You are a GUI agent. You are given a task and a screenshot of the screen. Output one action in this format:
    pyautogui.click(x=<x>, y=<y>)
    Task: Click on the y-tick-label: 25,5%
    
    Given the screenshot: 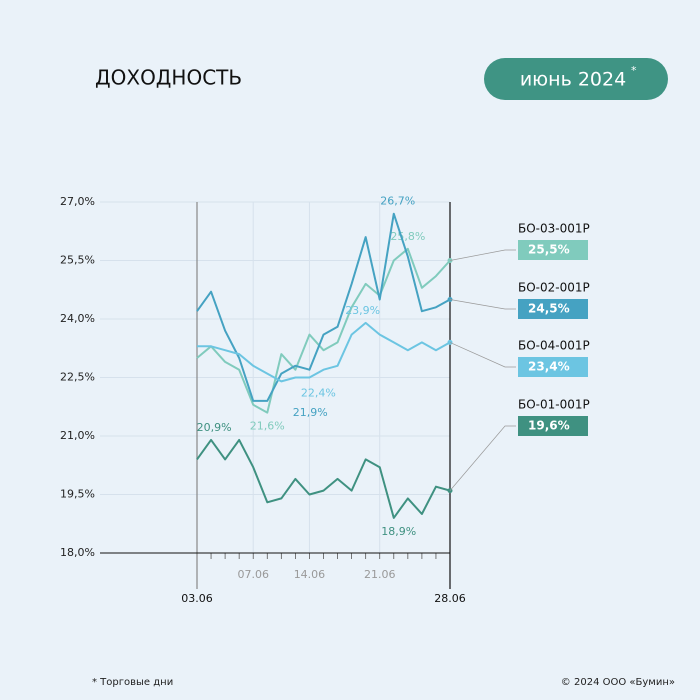 What is the action you would take?
    pyautogui.click(x=77, y=260)
    